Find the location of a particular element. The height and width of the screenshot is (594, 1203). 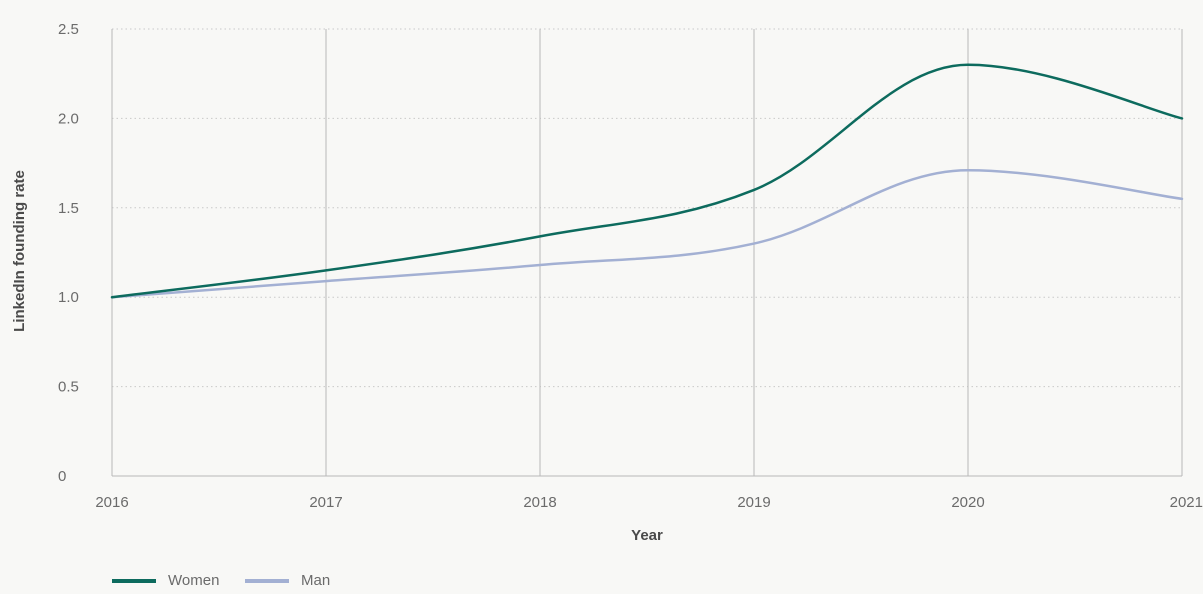

x-tick-label: 2017 is located at coordinates (325, 502).